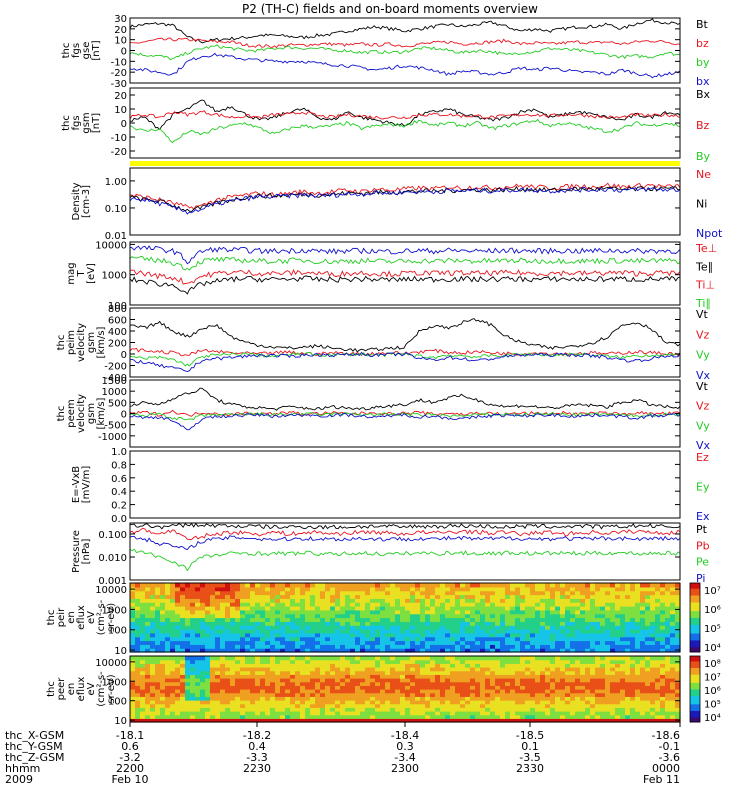  Describe the element at coordinates (117, 344) in the screenshot. I see `y-tick-label: 200` at that location.